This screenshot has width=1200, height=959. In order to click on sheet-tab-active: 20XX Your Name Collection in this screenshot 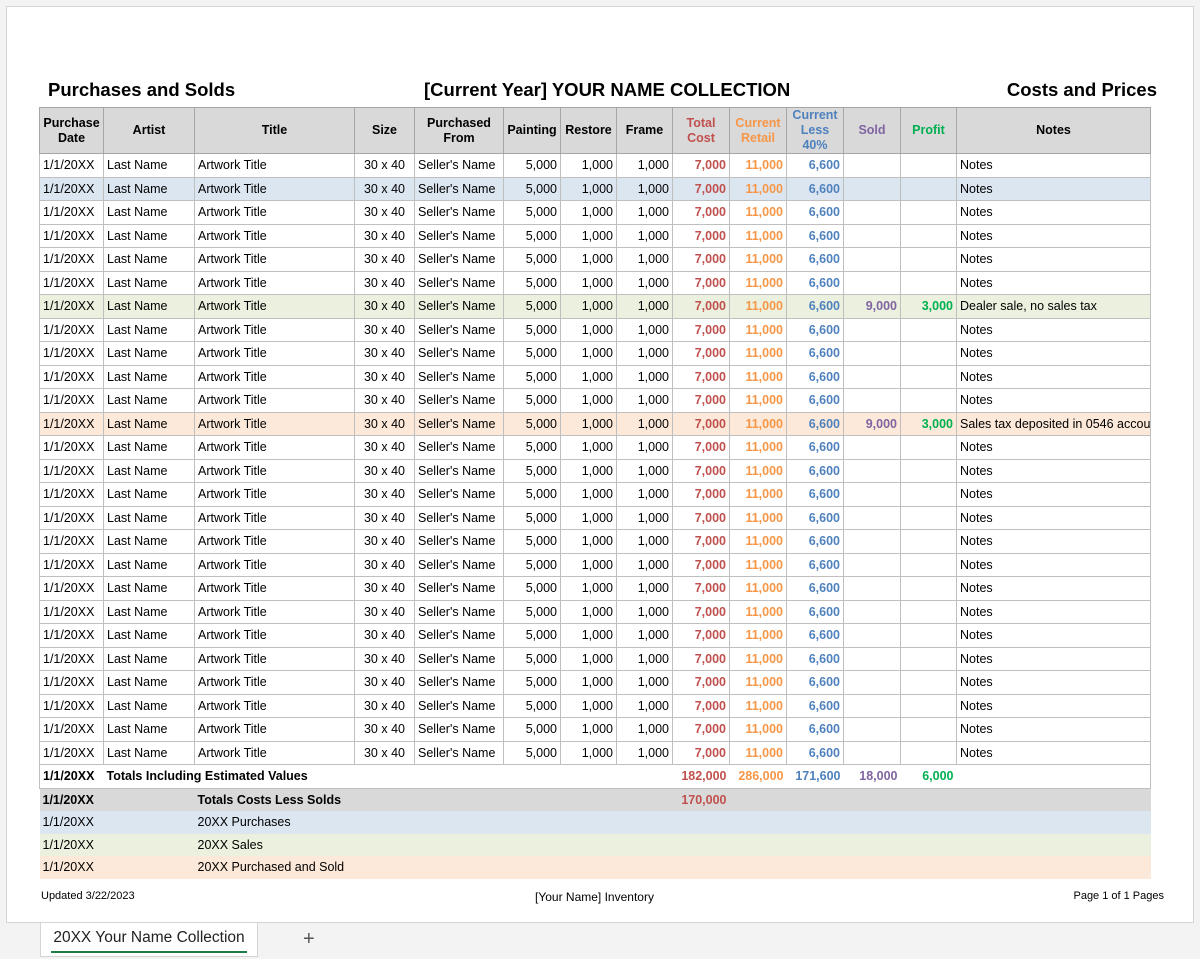, I will do `click(149, 940)`.